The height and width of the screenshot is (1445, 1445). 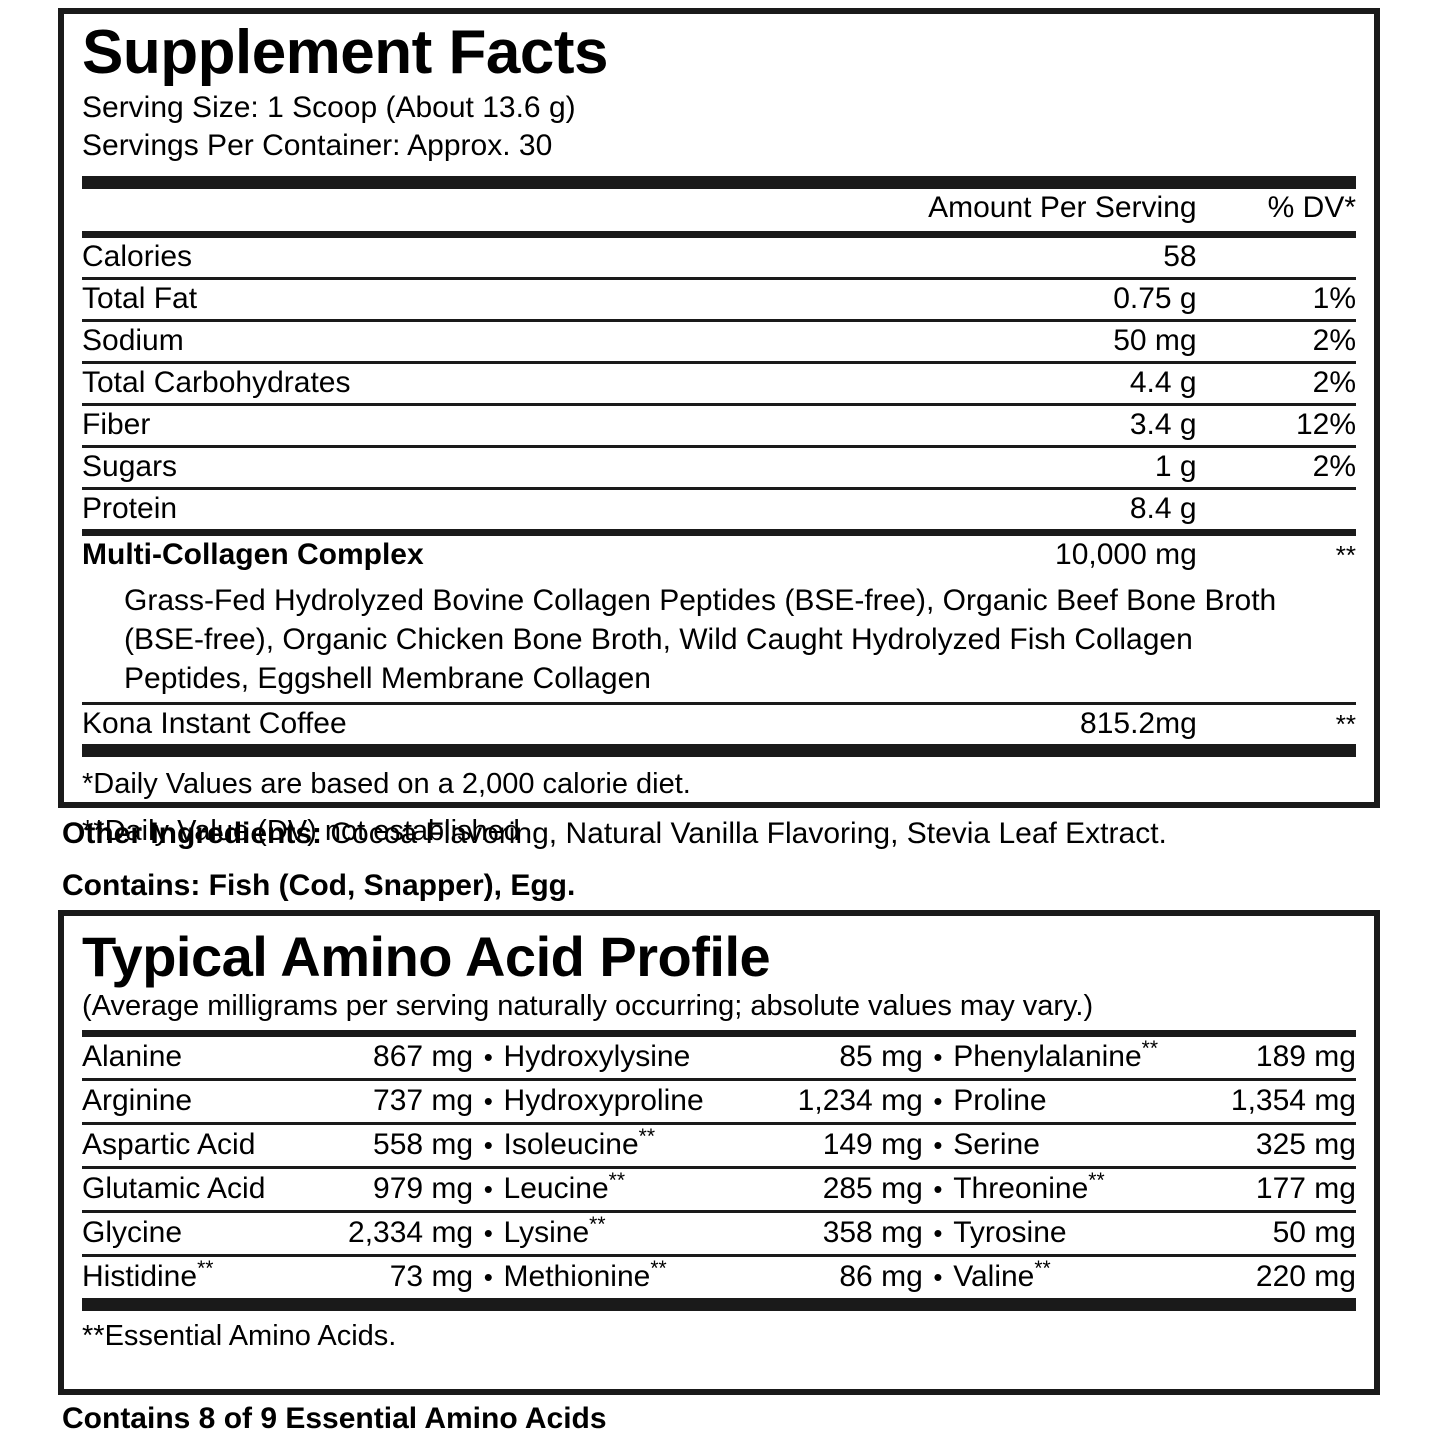 I want to click on amino-name: Glutamic Acid, so click(x=194, y=1190).